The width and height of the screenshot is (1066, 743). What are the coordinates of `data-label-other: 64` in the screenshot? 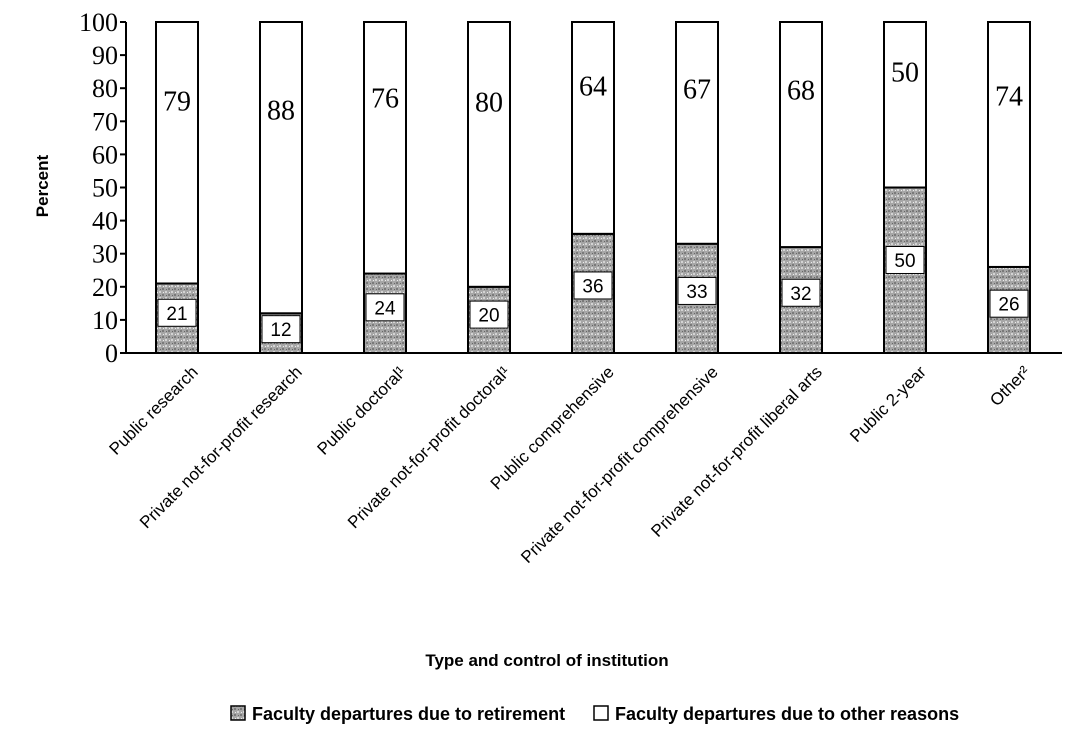 It's located at (593, 87).